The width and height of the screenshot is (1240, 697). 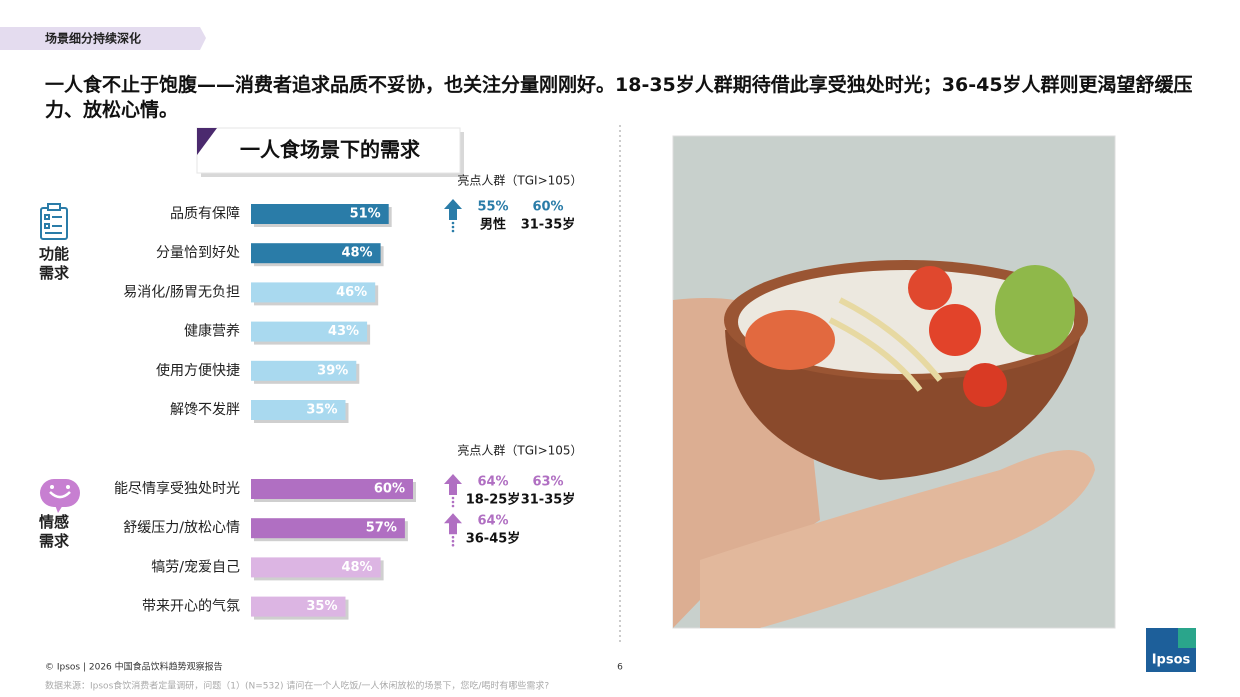 What do you see at coordinates (195, 567) in the screenshot?
I see `category-label: 犒劳/宠爱自己` at bounding box center [195, 567].